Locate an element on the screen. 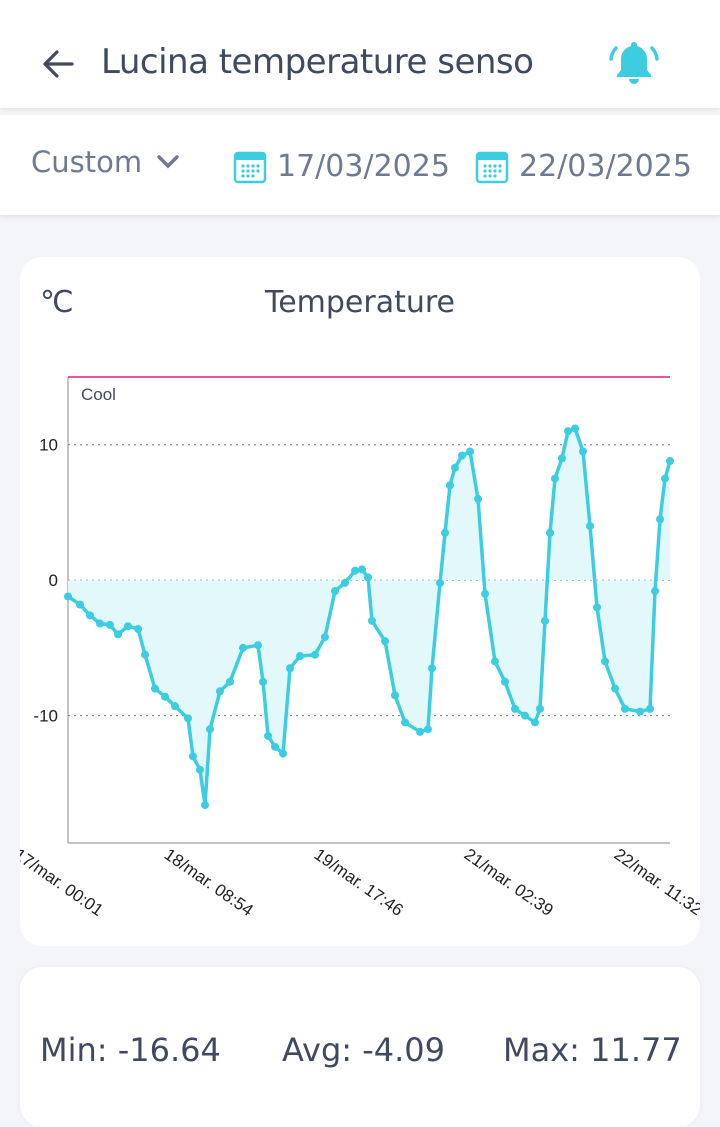 The image size is (720, 1127). unit-label: ℃ is located at coordinates (57, 302).